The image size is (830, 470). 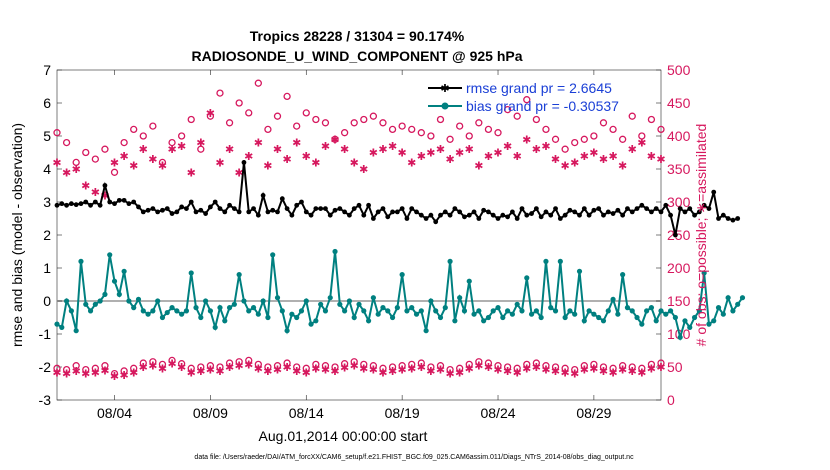 I want to click on y-right-tick-label: 150, so click(x=679, y=301).